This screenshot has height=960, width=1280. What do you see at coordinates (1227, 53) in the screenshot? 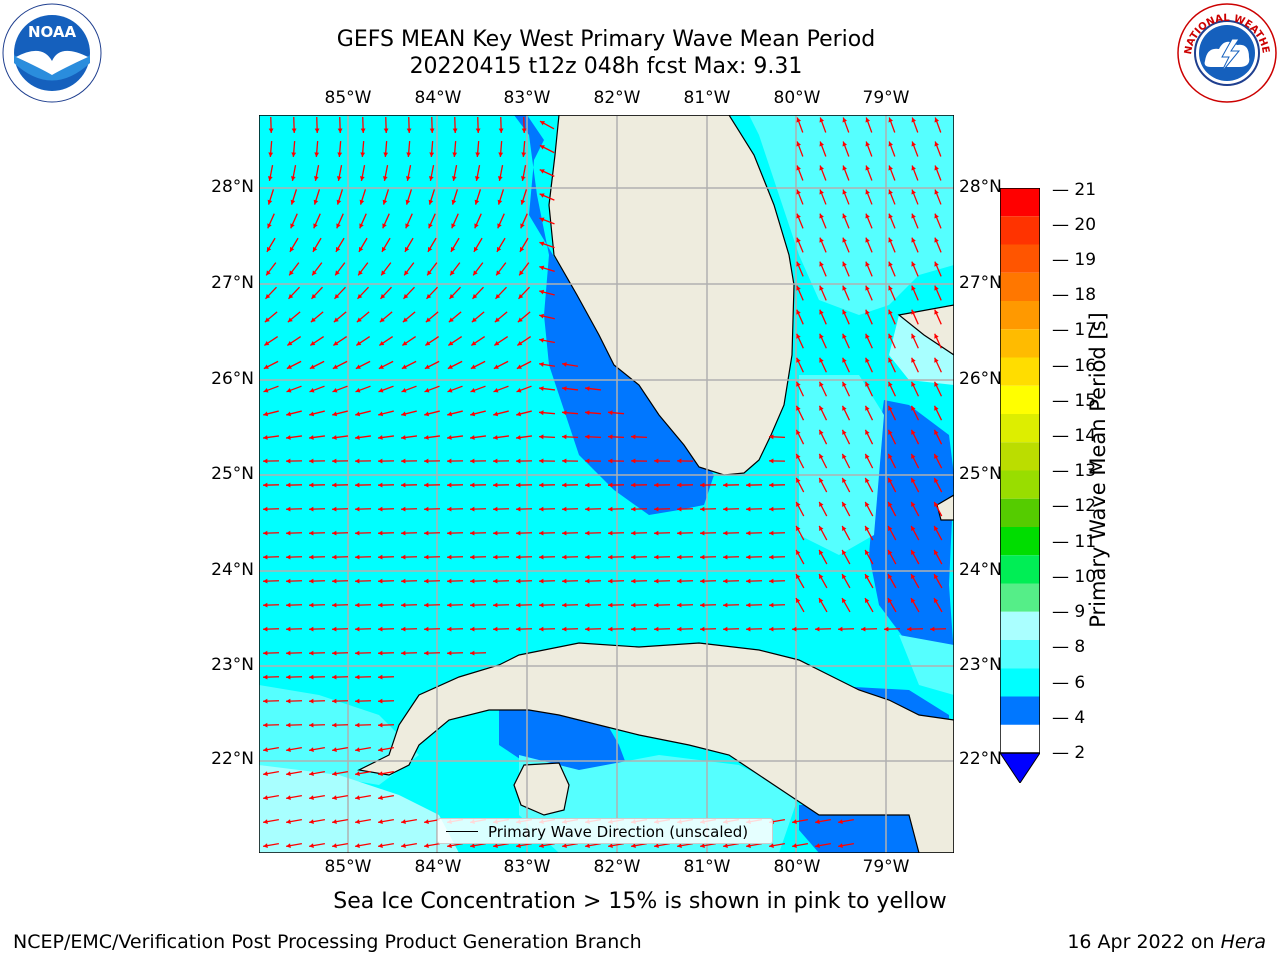
I see `nws-logo: NATIONAL WEATHER SERVICE` at bounding box center [1227, 53].